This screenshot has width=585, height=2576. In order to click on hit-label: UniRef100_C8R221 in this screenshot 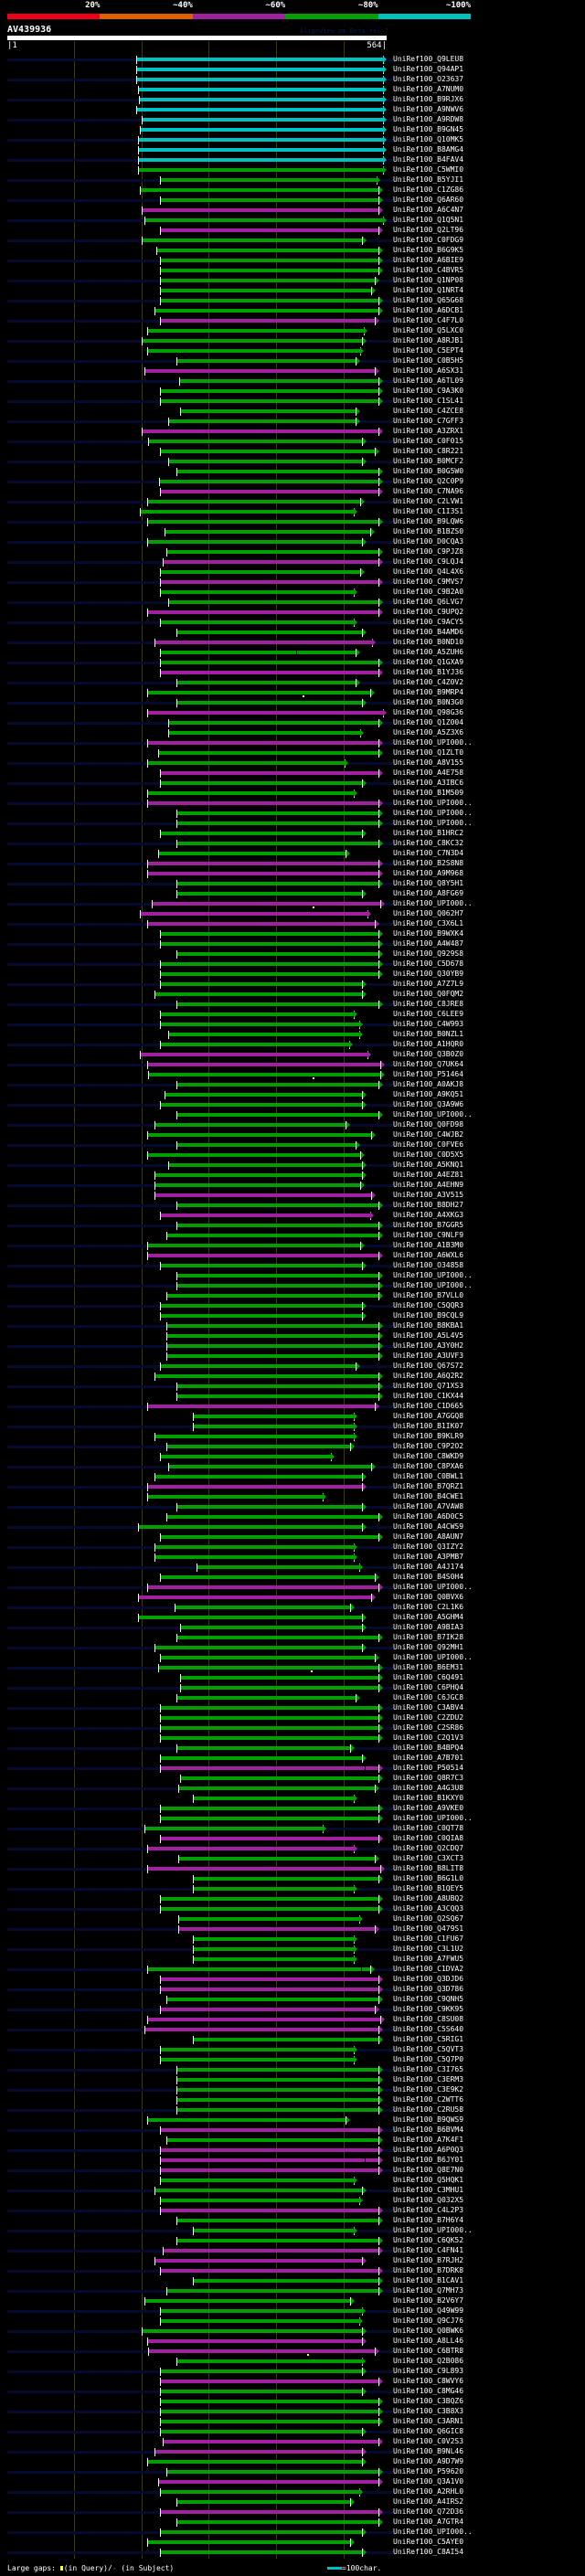, I will do `click(429, 451)`.